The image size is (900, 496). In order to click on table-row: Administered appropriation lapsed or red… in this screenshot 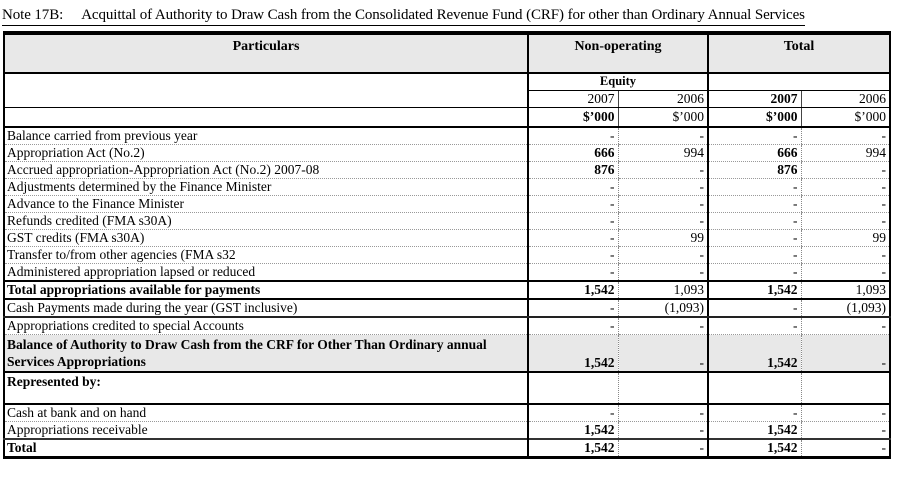, I will do `click(447, 272)`.